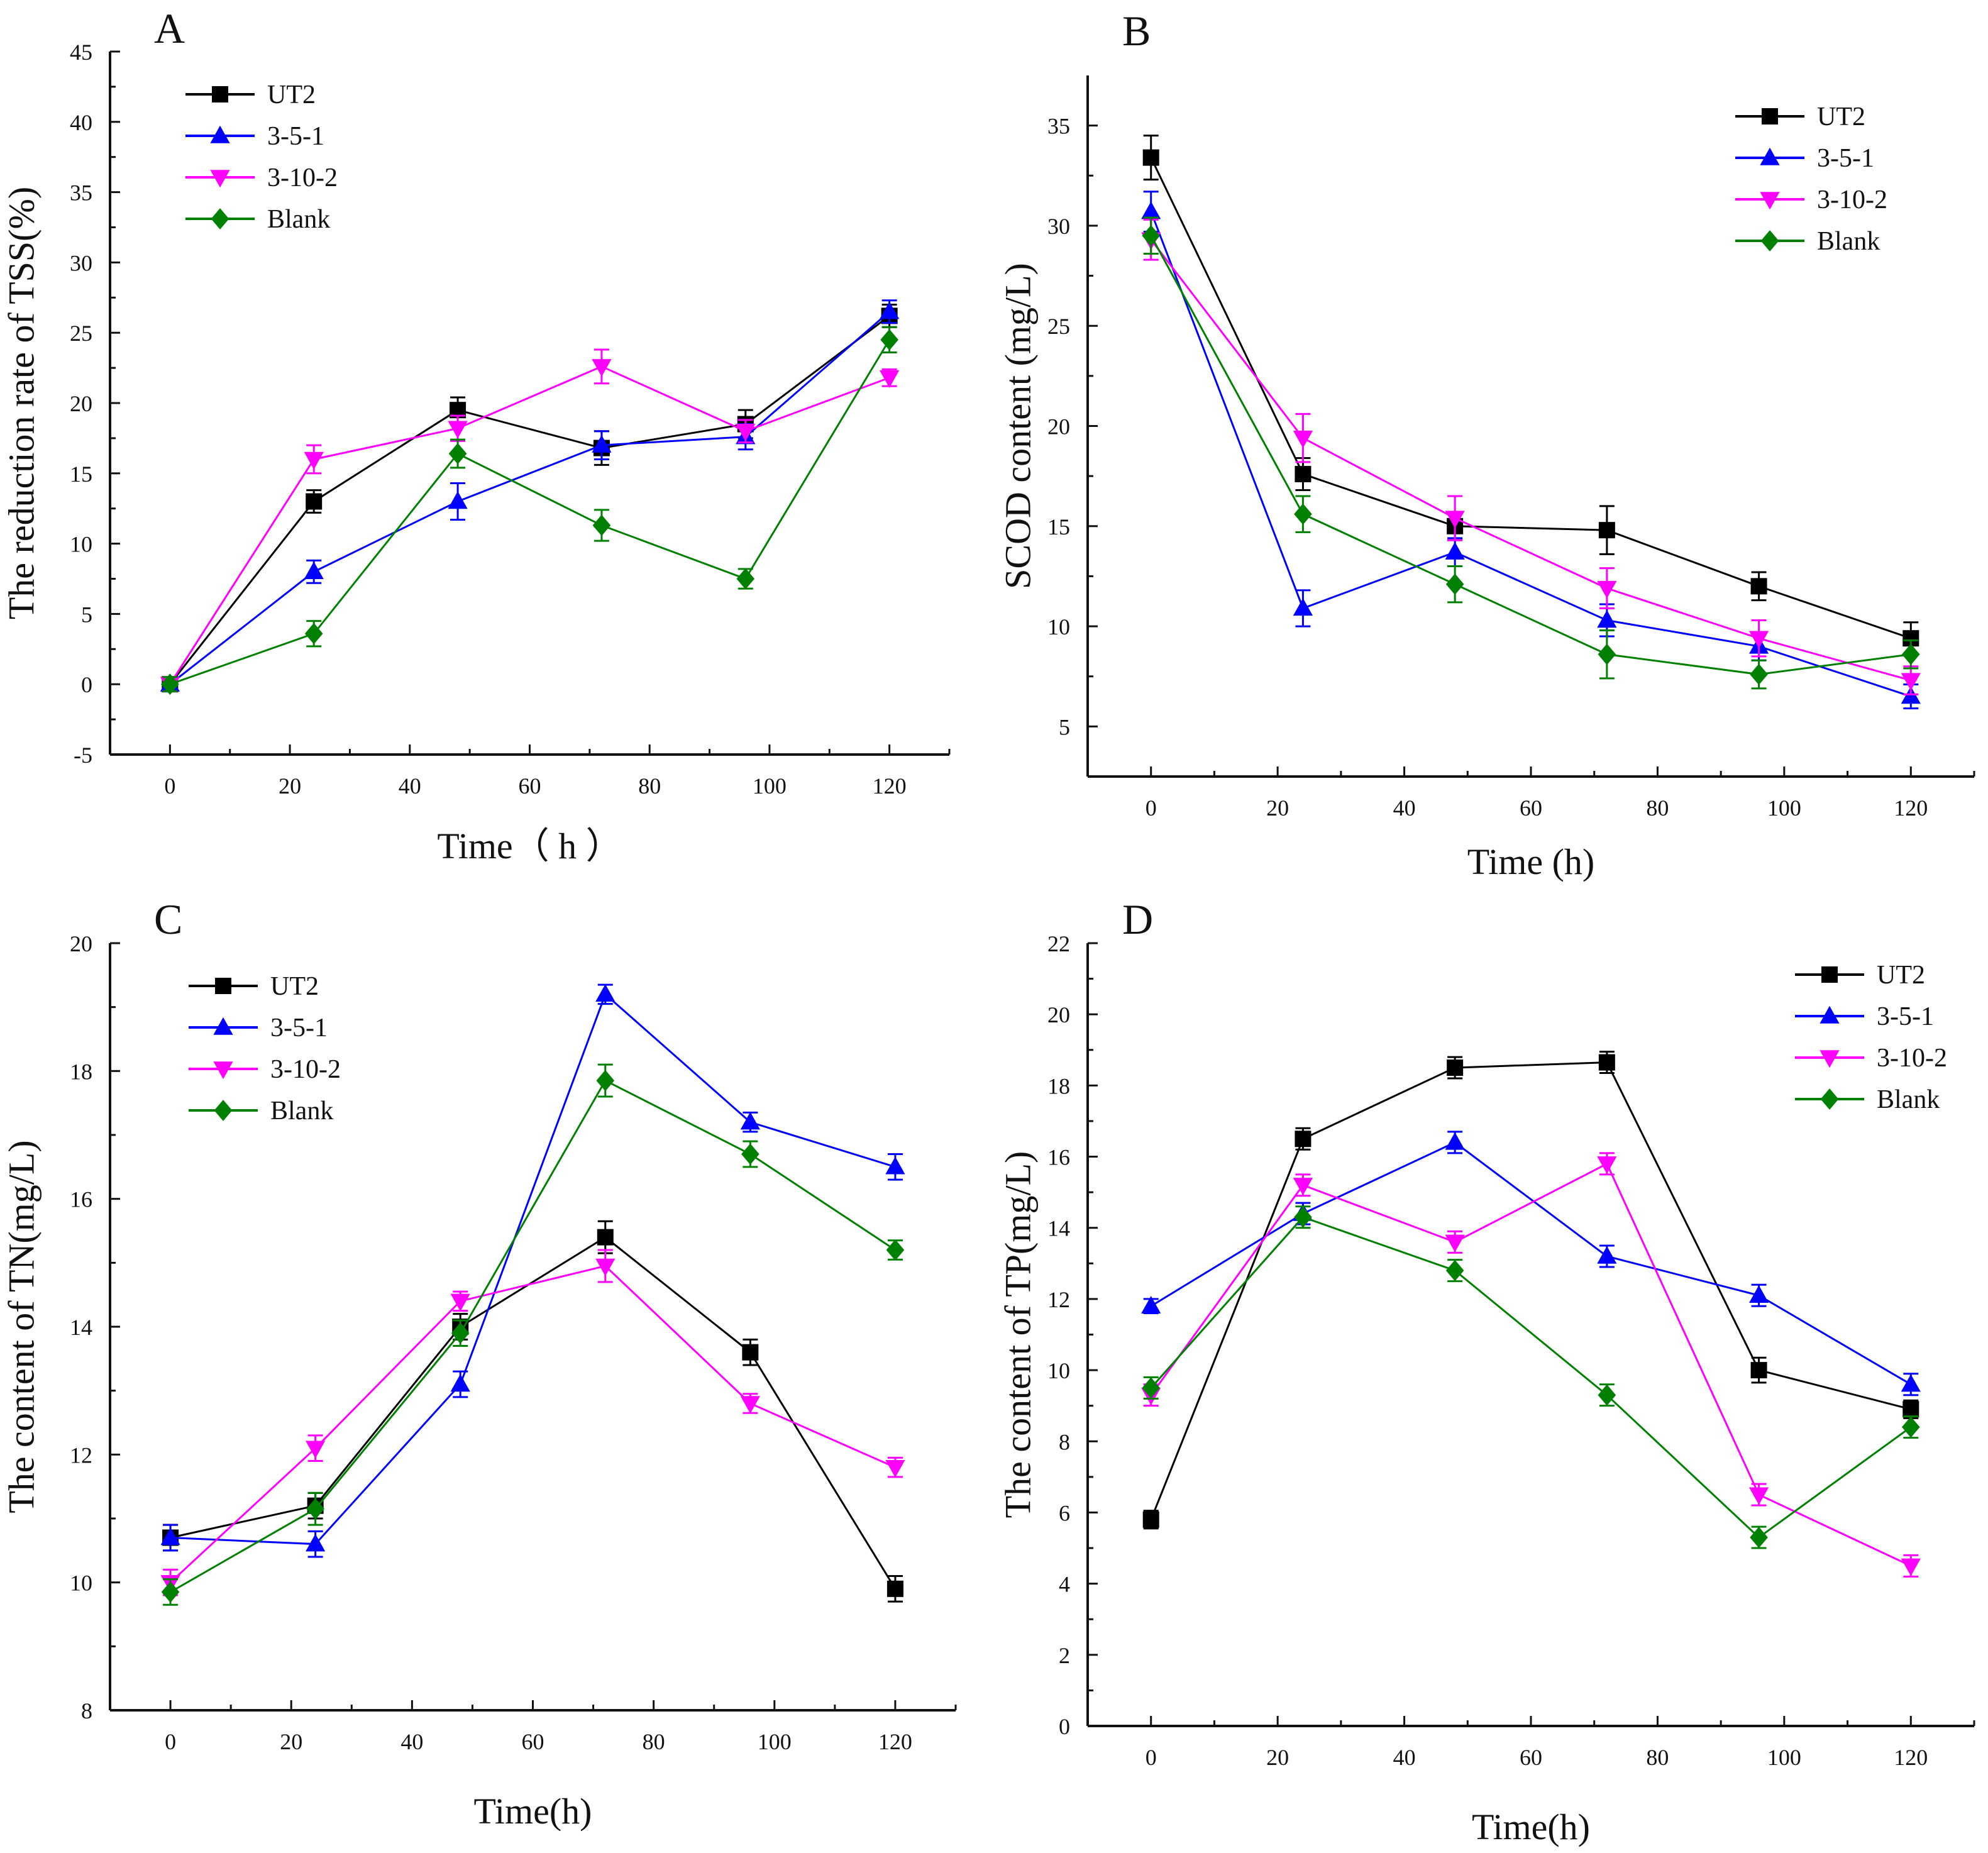 The image size is (1988, 1853). Describe the element at coordinates (1784, 808) in the screenshot. I see `x-tick-label: 100` at that location.